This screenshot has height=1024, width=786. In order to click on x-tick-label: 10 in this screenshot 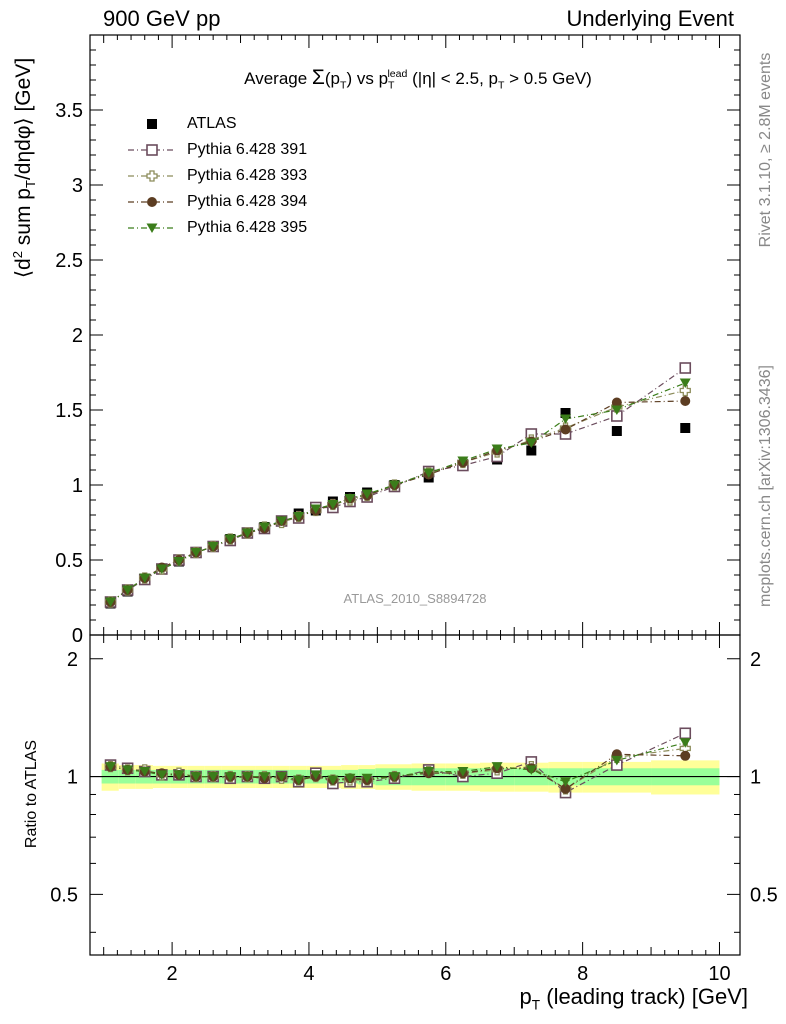, I will do `click(719, 974)`.